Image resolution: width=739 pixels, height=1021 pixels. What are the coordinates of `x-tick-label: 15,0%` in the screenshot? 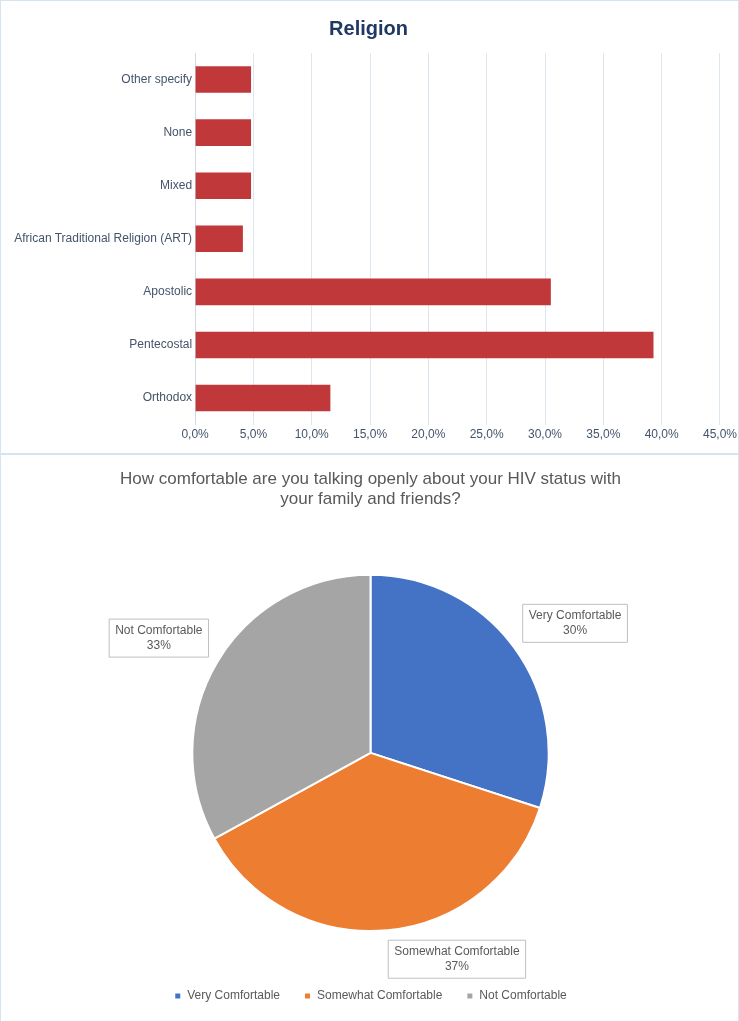 It's located at (370, 434).